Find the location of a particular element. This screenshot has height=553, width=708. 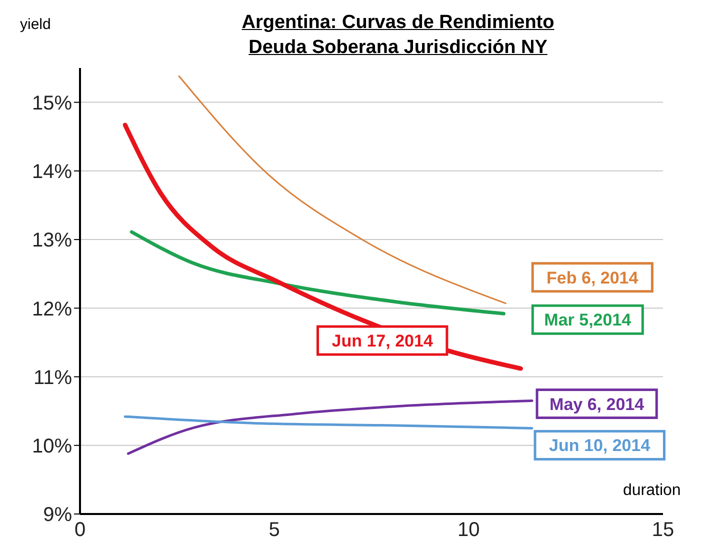

y-axis-title: yield is located at coordinates (35, 24).